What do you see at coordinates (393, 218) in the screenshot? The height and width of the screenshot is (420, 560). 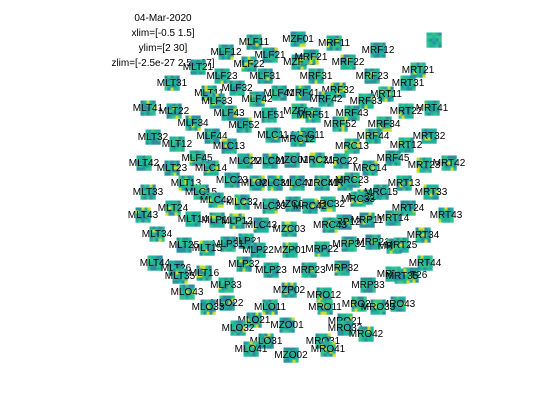 I see `sensor-tile-mrt14: MRT14` at bounding box center [393, 218].